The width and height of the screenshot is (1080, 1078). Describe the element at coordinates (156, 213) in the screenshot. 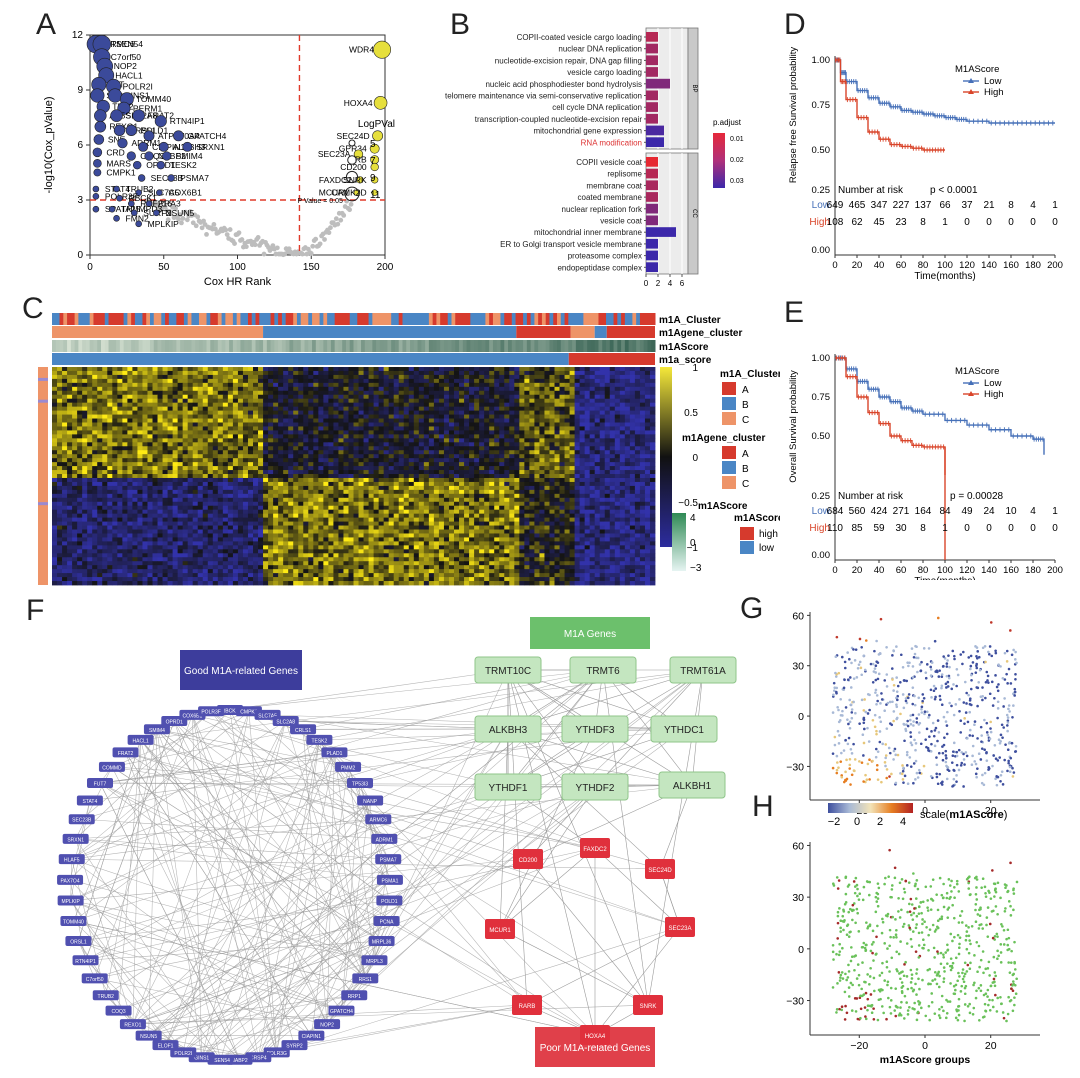

I see `gene-point` at that location.